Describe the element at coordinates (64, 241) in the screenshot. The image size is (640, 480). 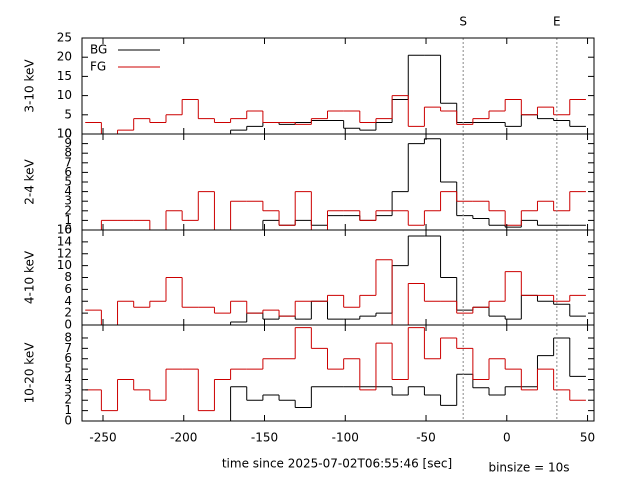
I see `y-tick-label: 14` at that location.